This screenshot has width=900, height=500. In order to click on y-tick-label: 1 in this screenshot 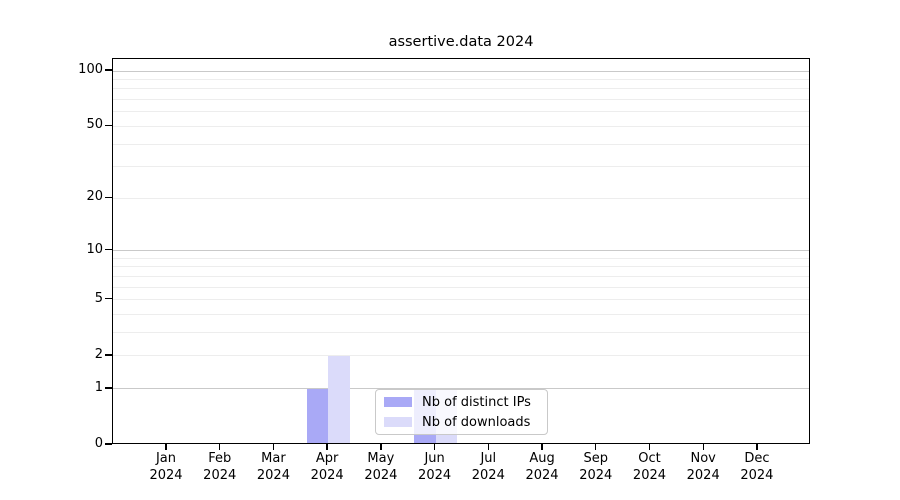, I will do `click(98, 387)`.